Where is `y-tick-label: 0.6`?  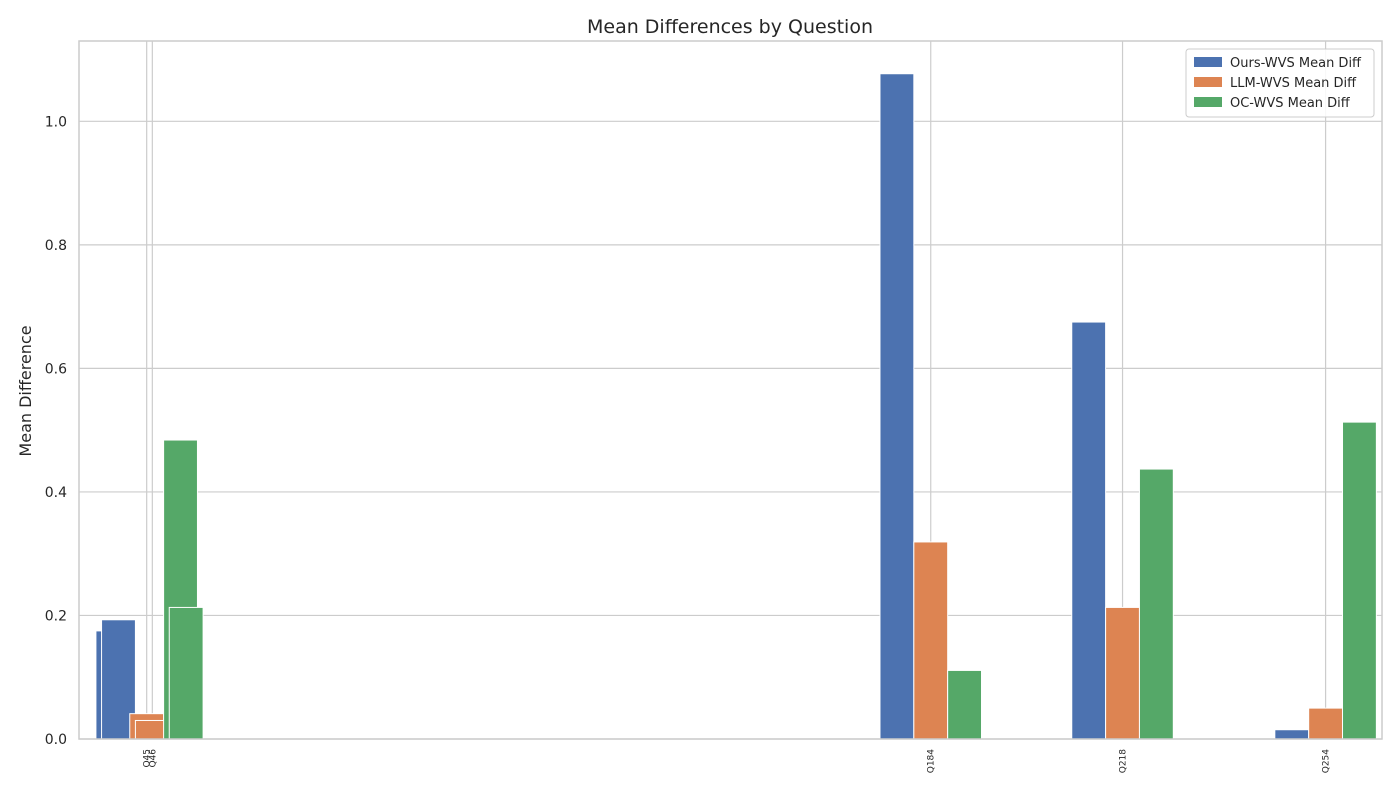 y-tick-label: 0.6 is located at coordinates (56, 369).